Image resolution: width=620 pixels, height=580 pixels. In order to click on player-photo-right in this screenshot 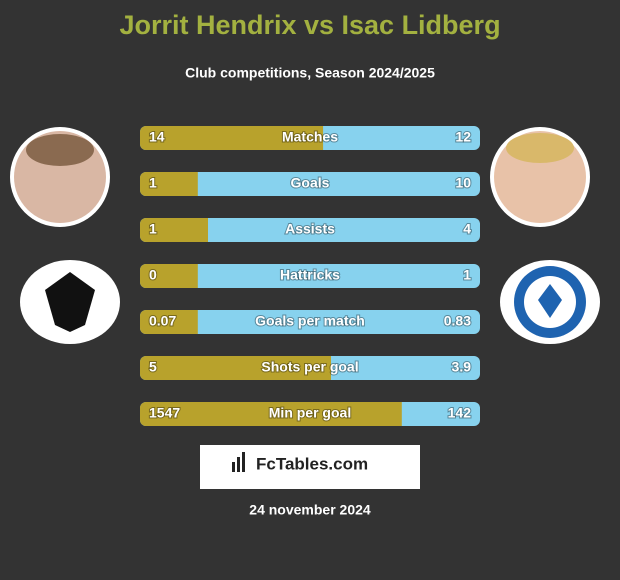, I will do `click(540, 177)`.